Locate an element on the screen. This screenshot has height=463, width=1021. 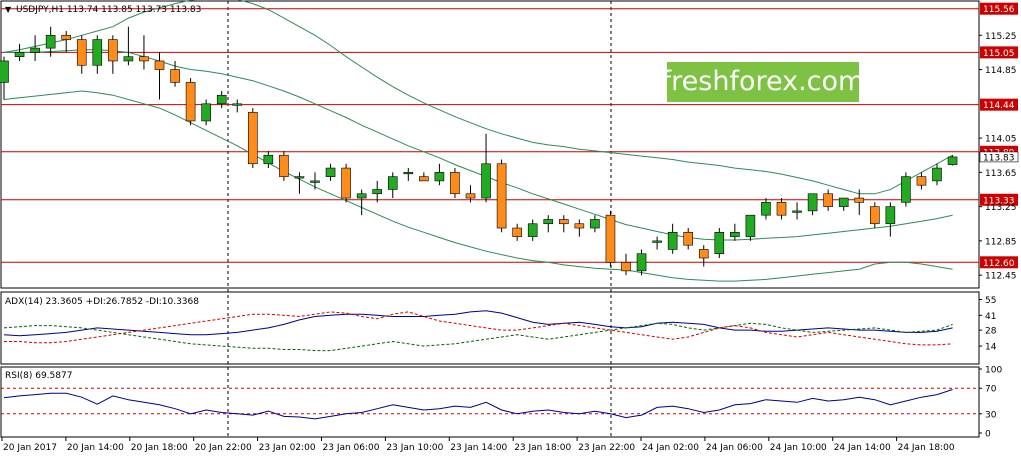
rsi-tick-label: 30 is located at coordinates (991, 415).